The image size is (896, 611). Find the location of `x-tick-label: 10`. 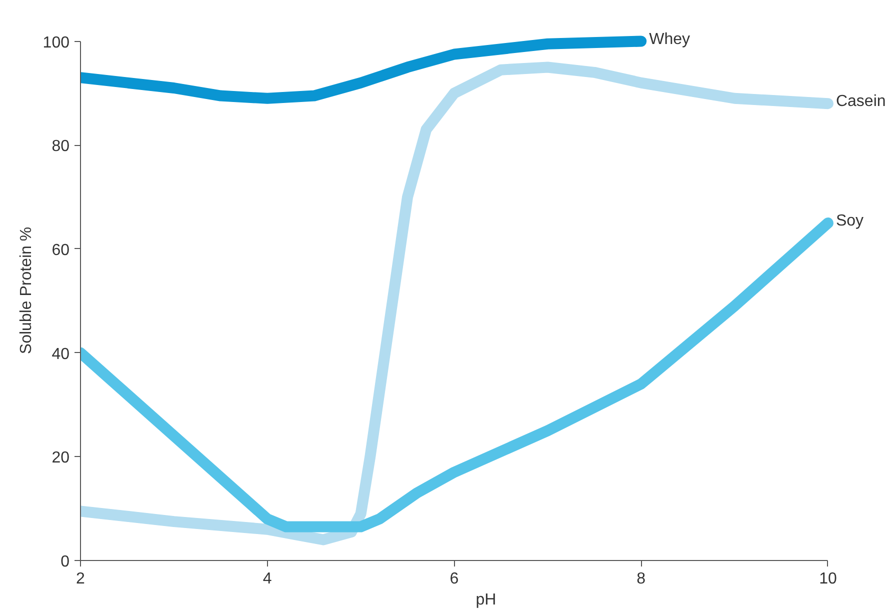

x-tick-label: 10 is located at coordinates (828, 579).